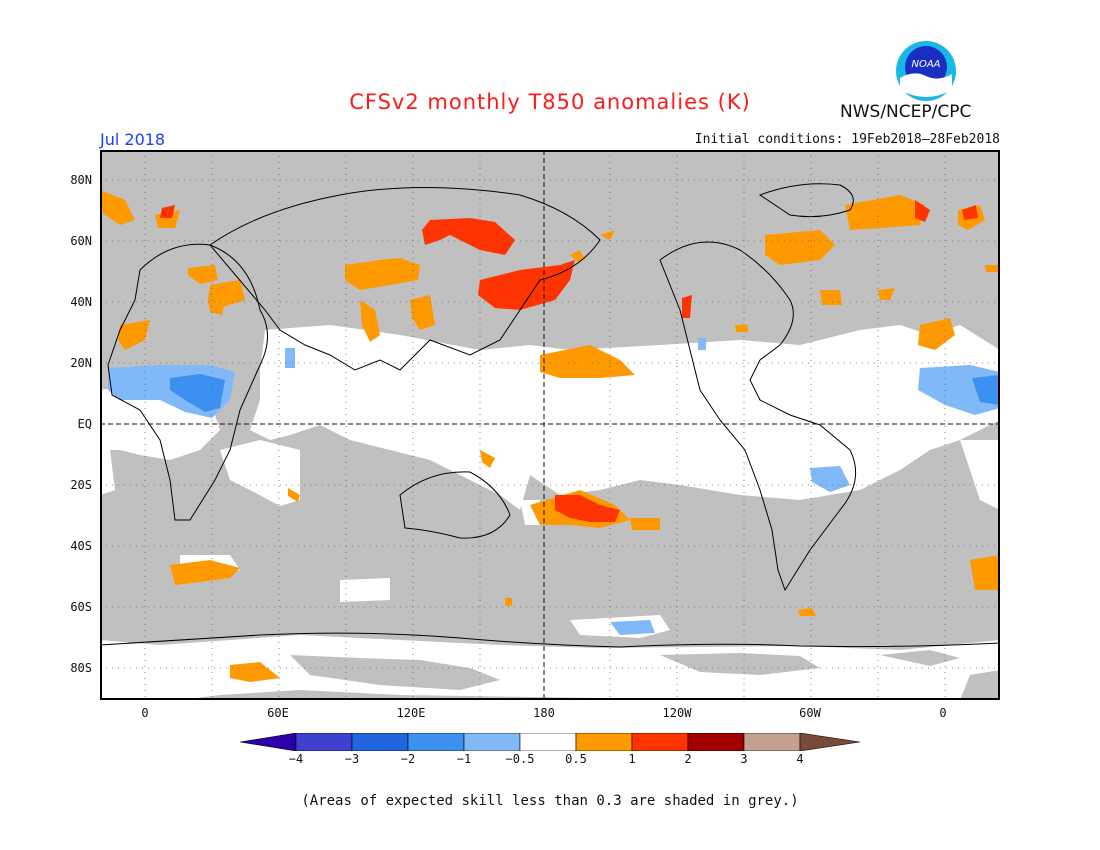 The image size is (1100, 850). I want to click on colorbar-tick: 1, so click(632, 759).